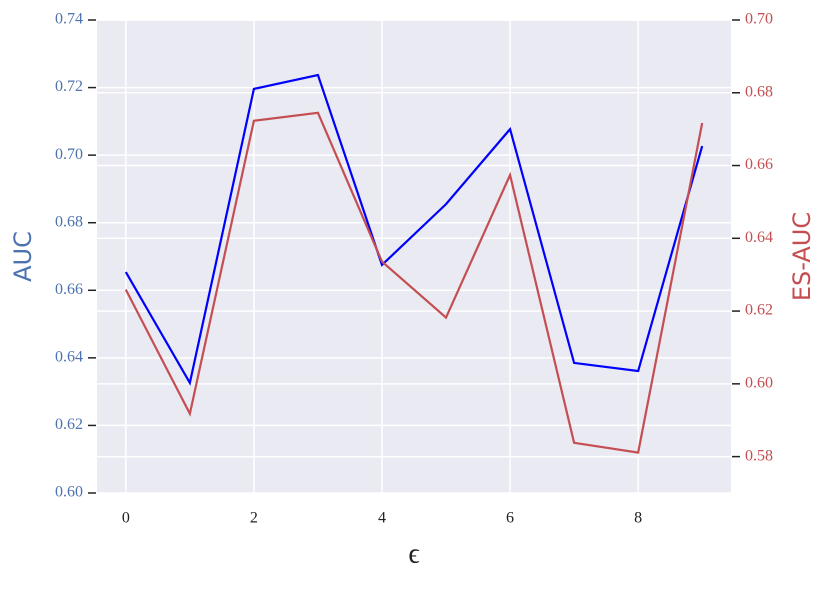 Image resolution: width=830 pixels, height=591 pixels. What do you see at coordinates (69, 357) in the screenshot?
I see `y-tick-label: 0.64` at bounding box center [69, 357].